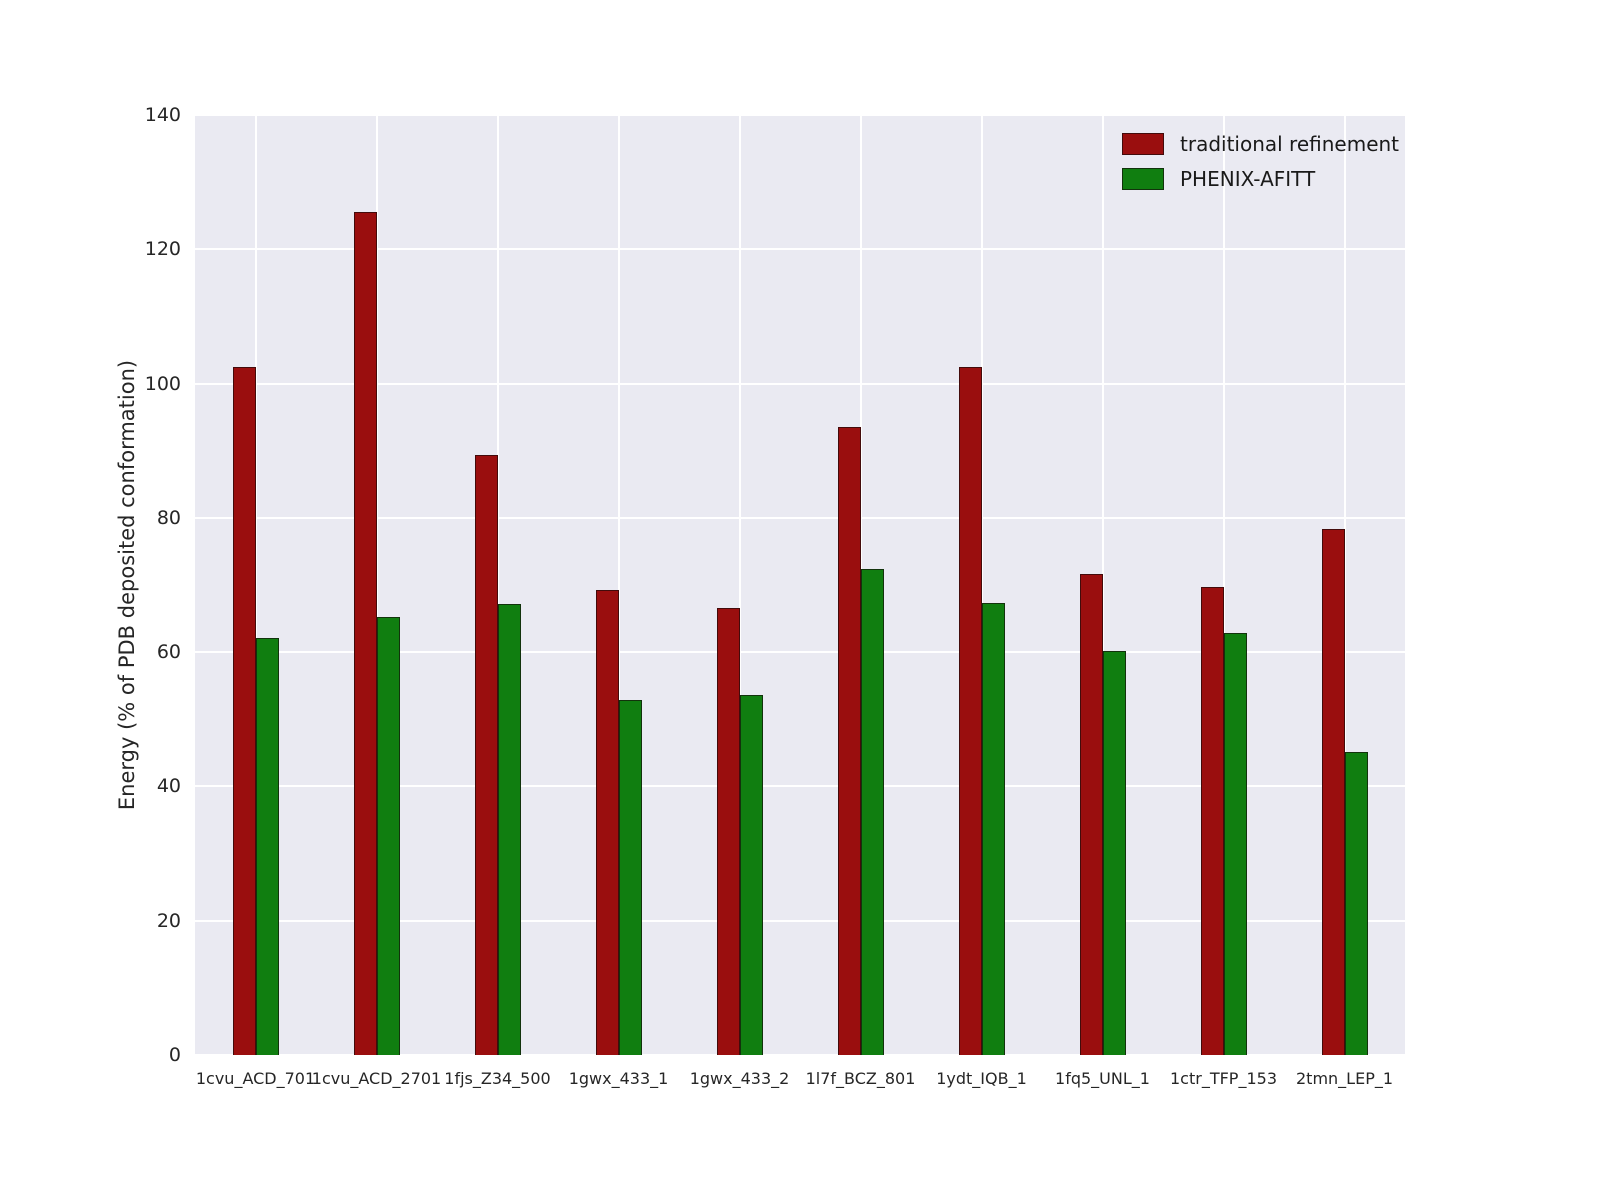  What do you see at coordinates (162, 249) in the screenshot?
I see `y-tick-label: 120` at bounding box center [162, 249].